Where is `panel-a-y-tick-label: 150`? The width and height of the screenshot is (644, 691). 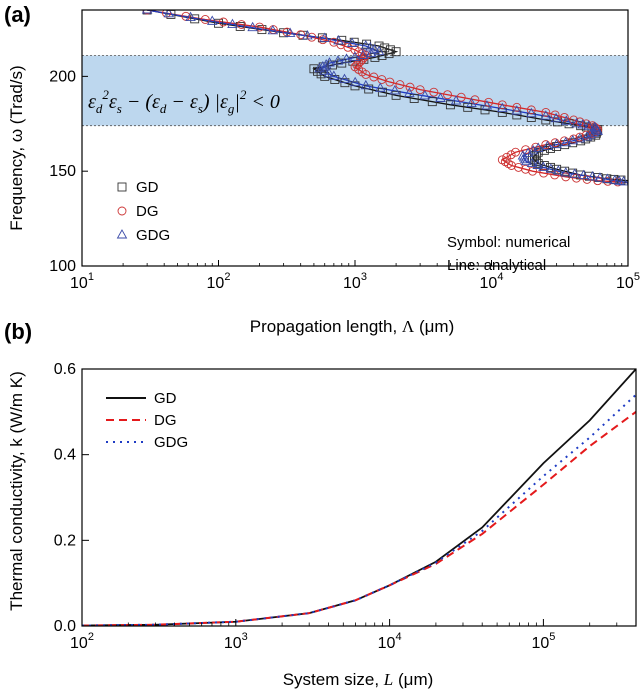 panel-a-y-tick-label: 150 is located at coordinates (62, 171).